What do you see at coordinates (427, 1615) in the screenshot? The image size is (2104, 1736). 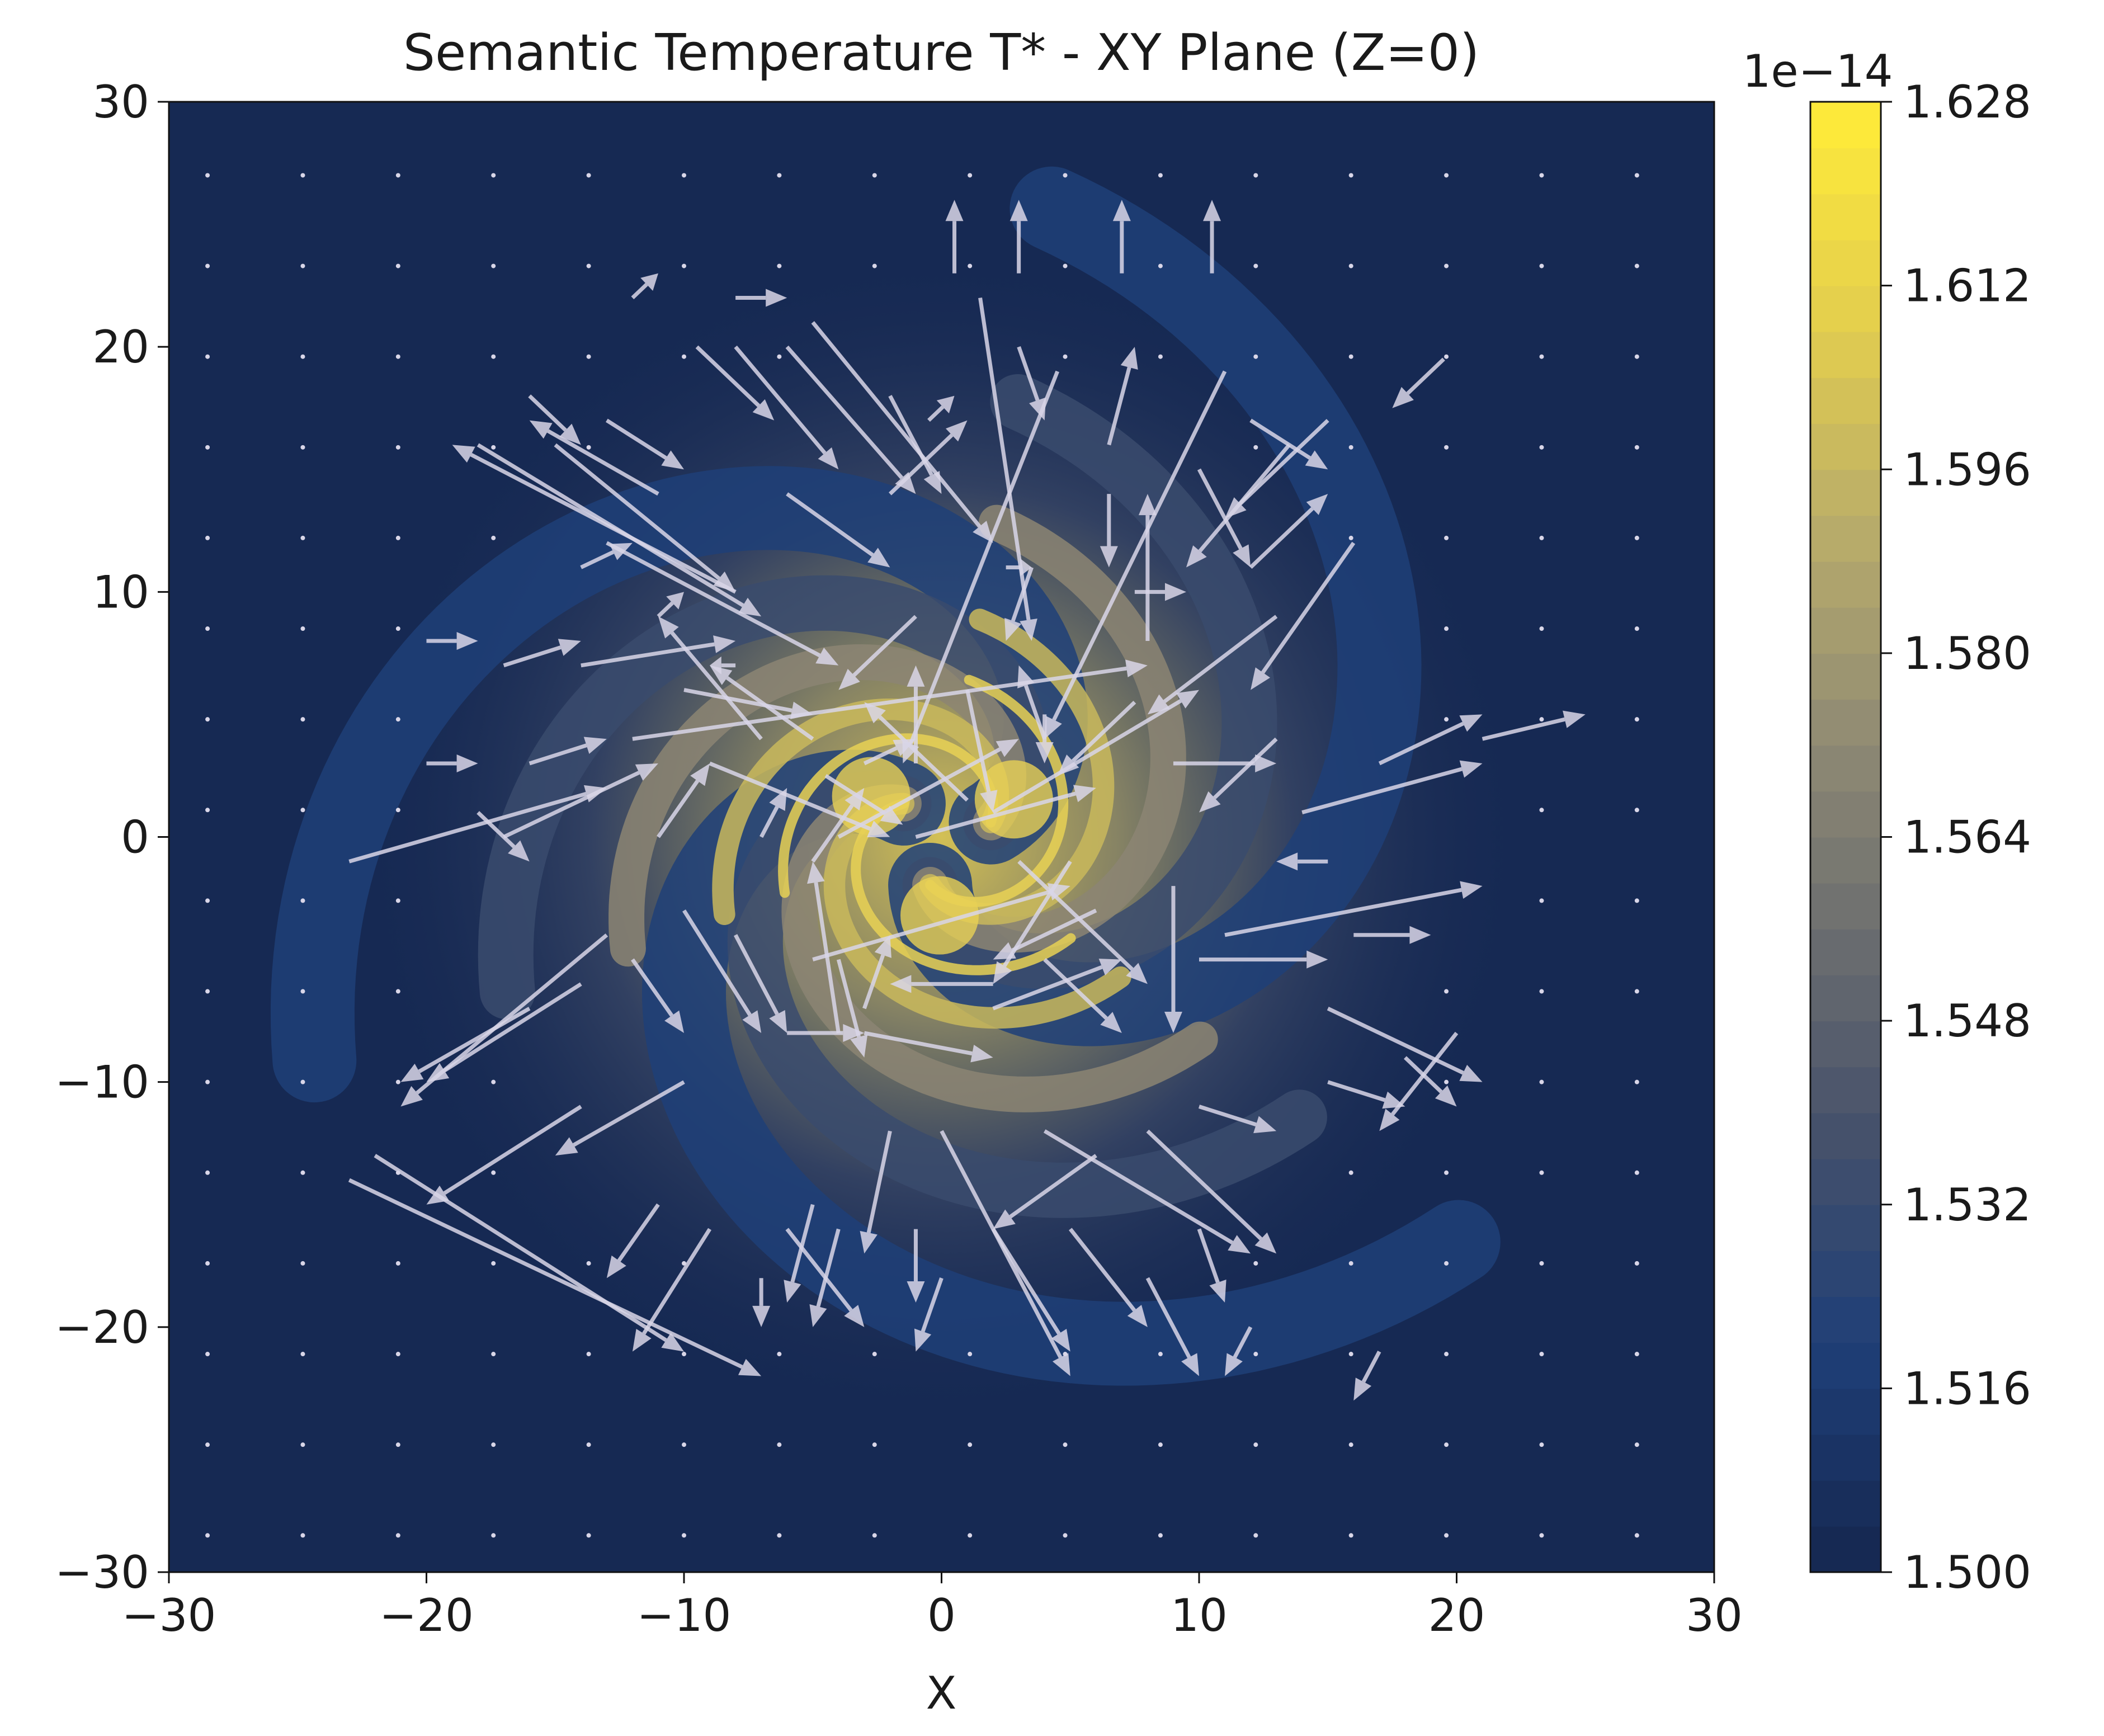 I see `x-tick-label: −20` at bounding box center [427, 1615].